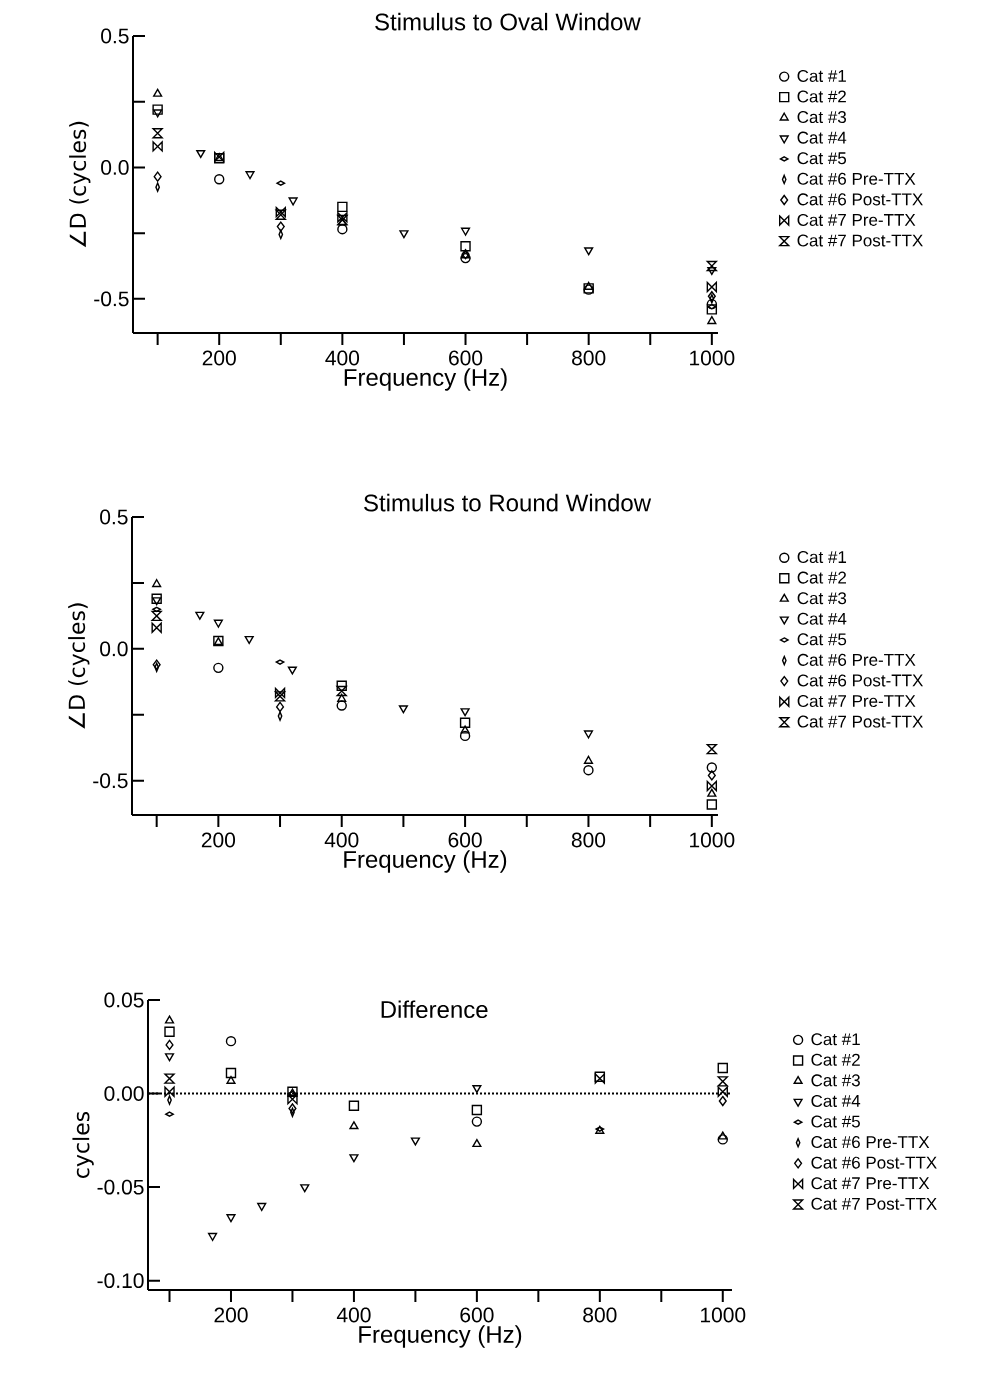 This screenshot has height=1398, width=1001. What do you see at coordinates (124, 1000) in the screenshot?
I see `y-tick-label: 0.05` at bounding box center [124, 1000].